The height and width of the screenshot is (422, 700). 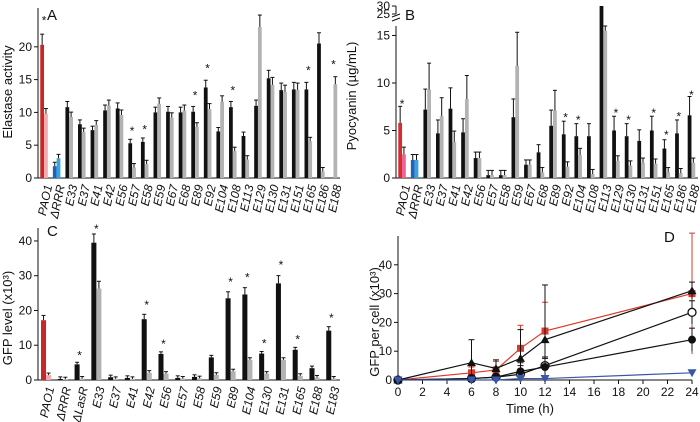 I want to click on x-tick-label: 0, so click(x=398, y=392).